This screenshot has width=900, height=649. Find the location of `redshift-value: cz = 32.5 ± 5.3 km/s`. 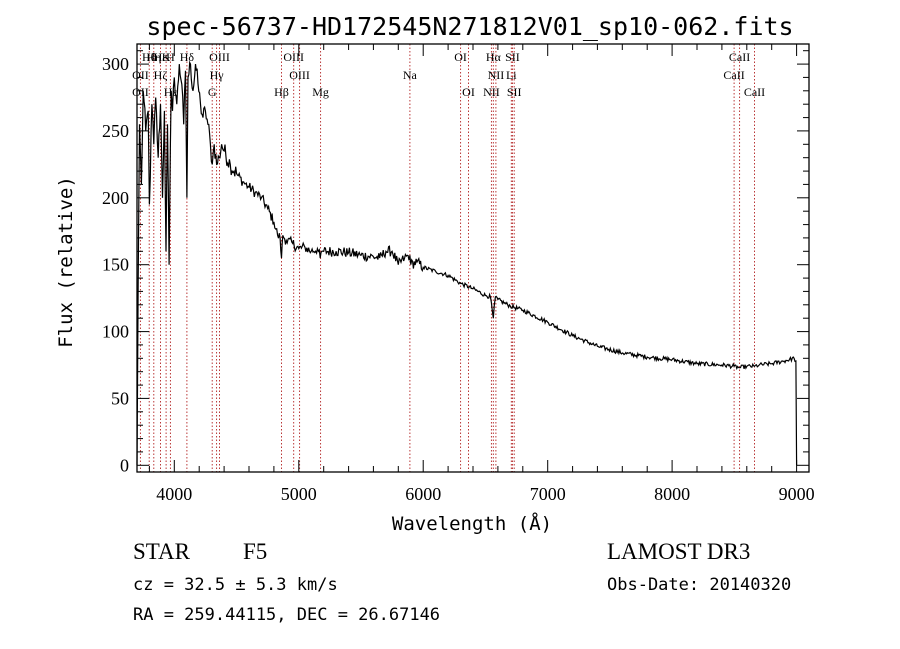

redshift-value: cz = 32.5 ± 5.3 km/s is located at coordinates (235, 585).